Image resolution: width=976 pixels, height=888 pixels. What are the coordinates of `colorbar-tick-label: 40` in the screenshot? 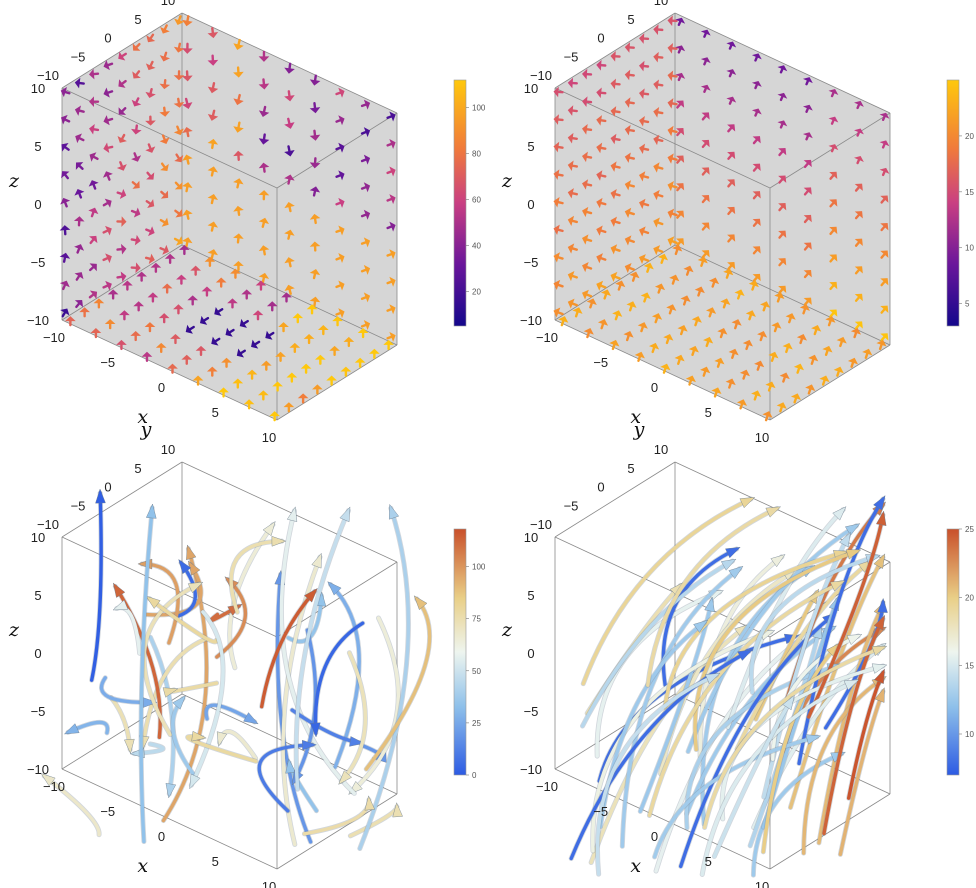 It's located at (476, 246).